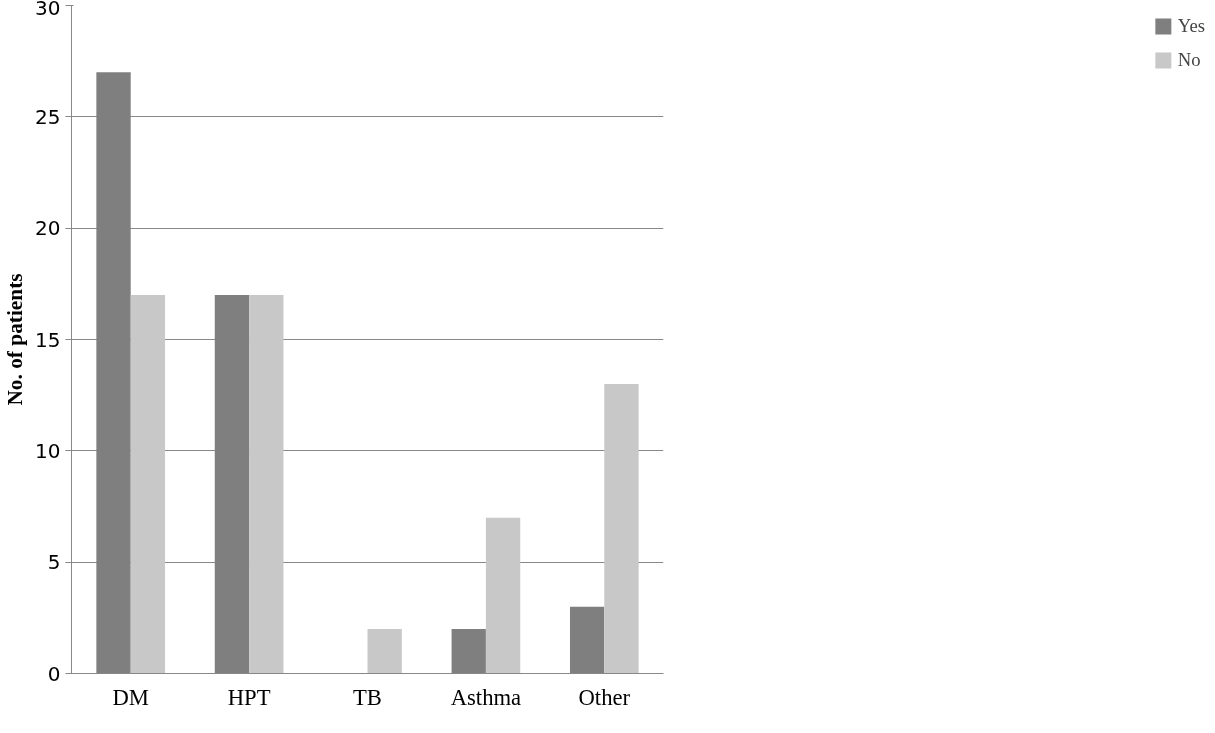 The image size is (1215, 733). What do you see at coordinates (48, 116) in the screenshot?
I see `y-tick-label: 25` at bounding box center [48, 116].